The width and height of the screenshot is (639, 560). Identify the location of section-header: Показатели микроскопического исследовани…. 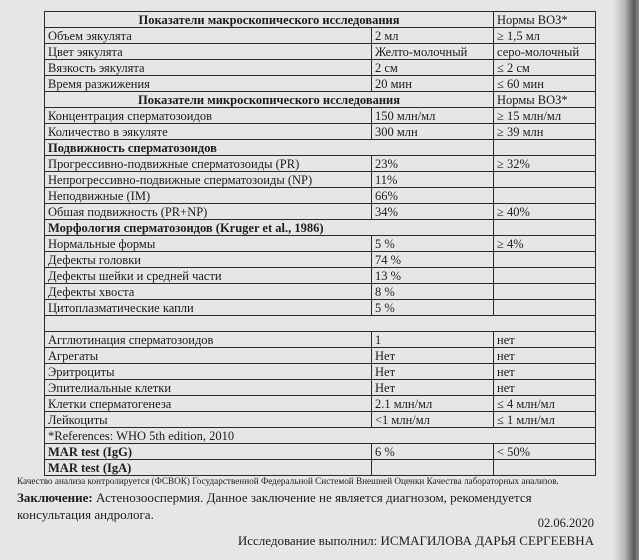
(320, 99).